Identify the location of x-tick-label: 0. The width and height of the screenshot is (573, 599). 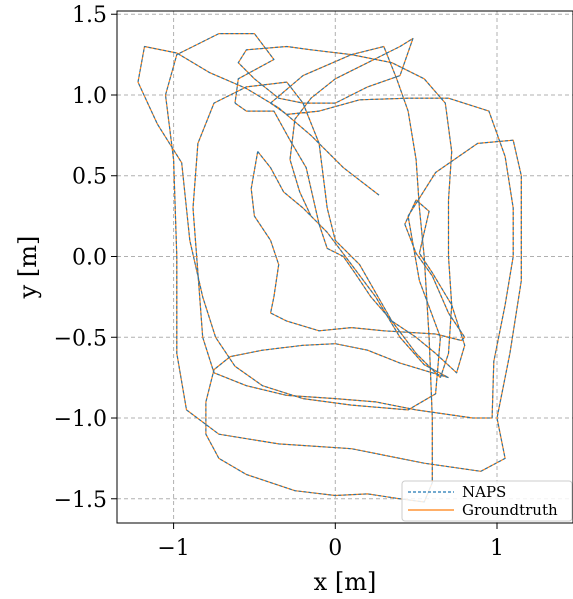
(335, 548).